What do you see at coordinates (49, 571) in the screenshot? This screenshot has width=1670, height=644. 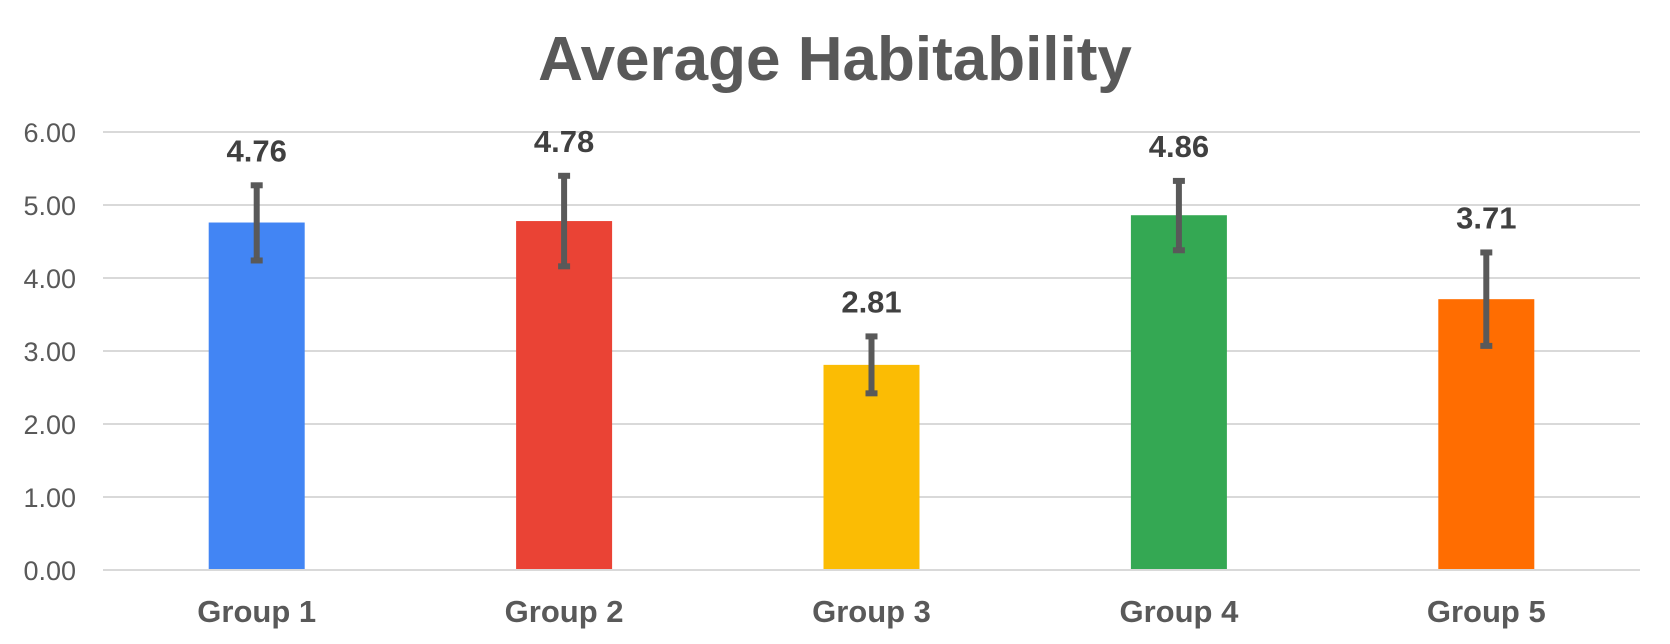 I see `y-tick-label: 0.00` at bounding box center [49, 571].